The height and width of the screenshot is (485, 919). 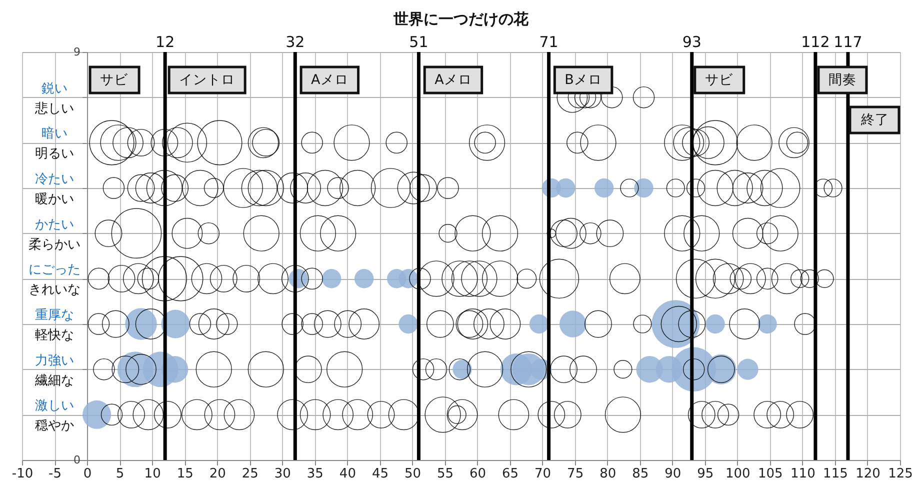 What do you see at coordinates (54, 360) in the screenshot?
I see `annotation: 力強い` at bounding box center [54, 360].